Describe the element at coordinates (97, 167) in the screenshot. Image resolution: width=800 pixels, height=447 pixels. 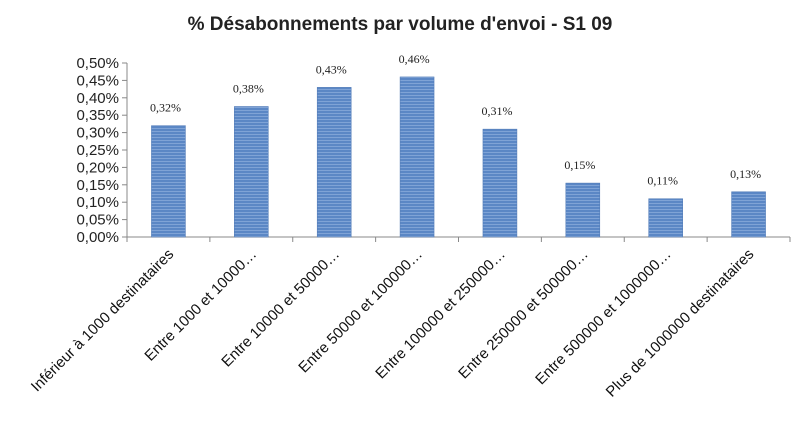
I see `y-tick-label: 0,20%` at that location.